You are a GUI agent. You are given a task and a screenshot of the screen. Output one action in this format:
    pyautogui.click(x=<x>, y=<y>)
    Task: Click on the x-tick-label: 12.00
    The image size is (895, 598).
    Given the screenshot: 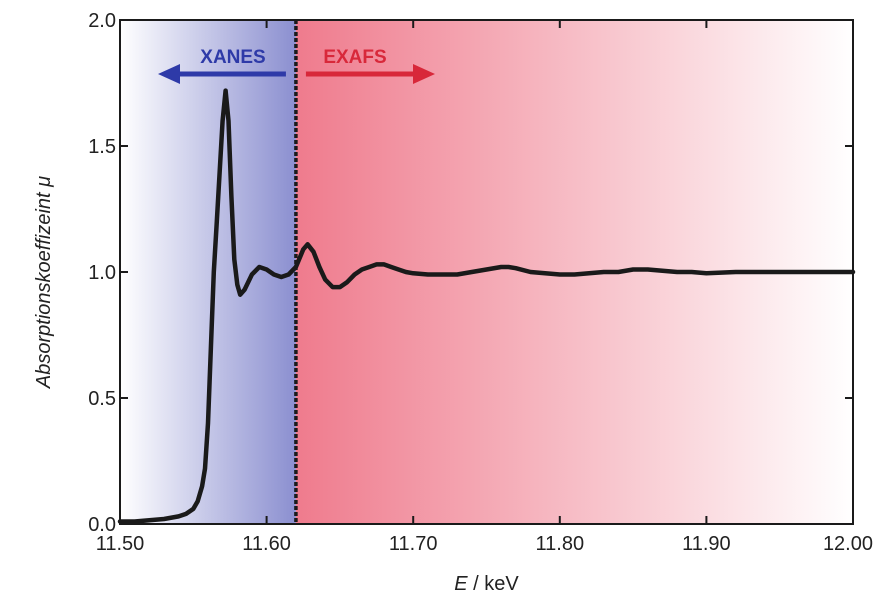 What is the action you would take?
    pyautogui.click(x=848, y=544)
    